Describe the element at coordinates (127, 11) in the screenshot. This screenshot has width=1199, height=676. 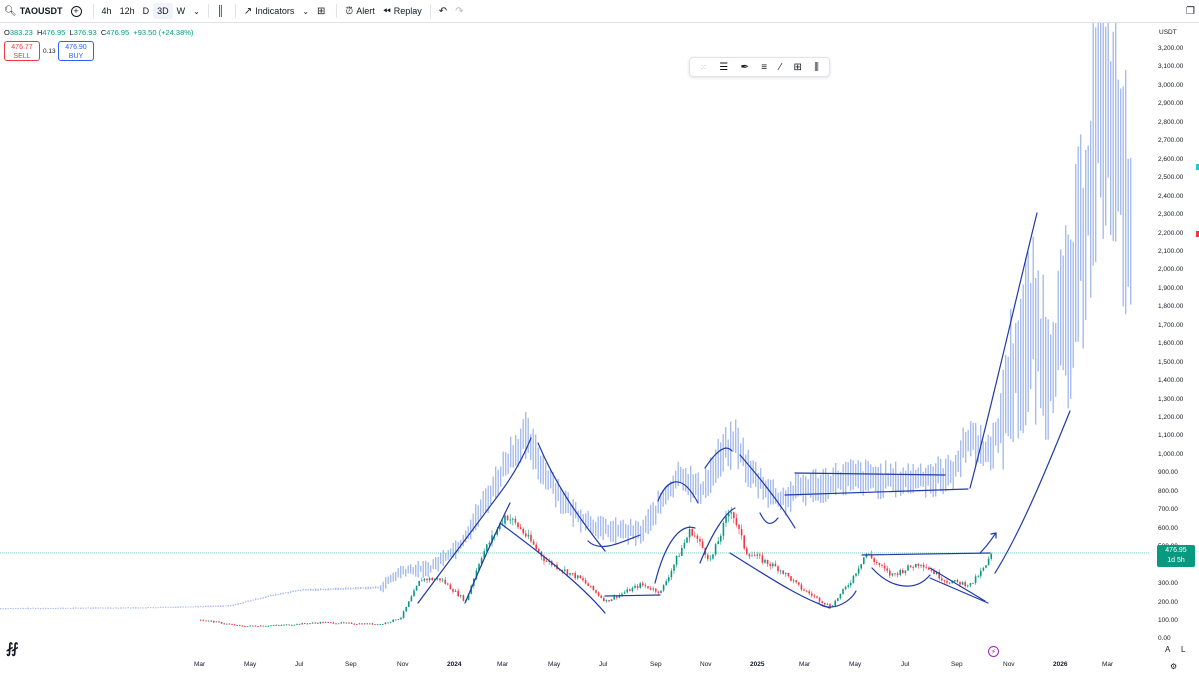
I see `interval-12h: 12h` at that location.